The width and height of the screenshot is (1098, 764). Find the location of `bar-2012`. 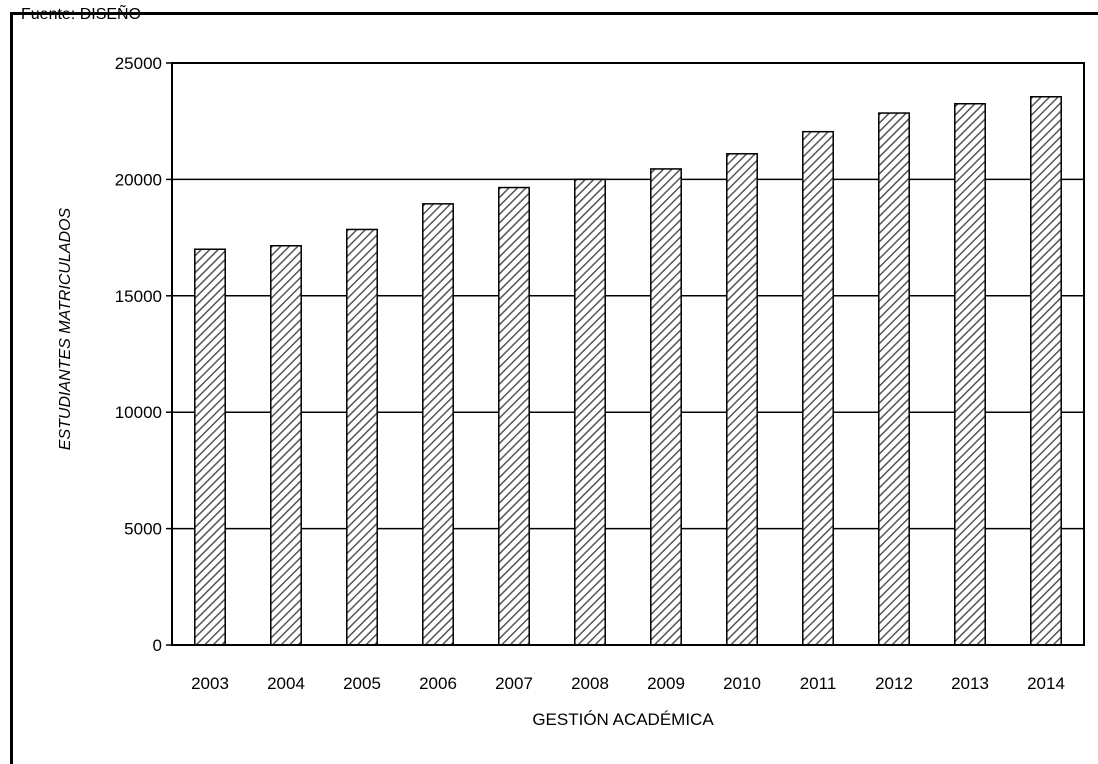

bar-2012 is located at coordinates (894, 379).